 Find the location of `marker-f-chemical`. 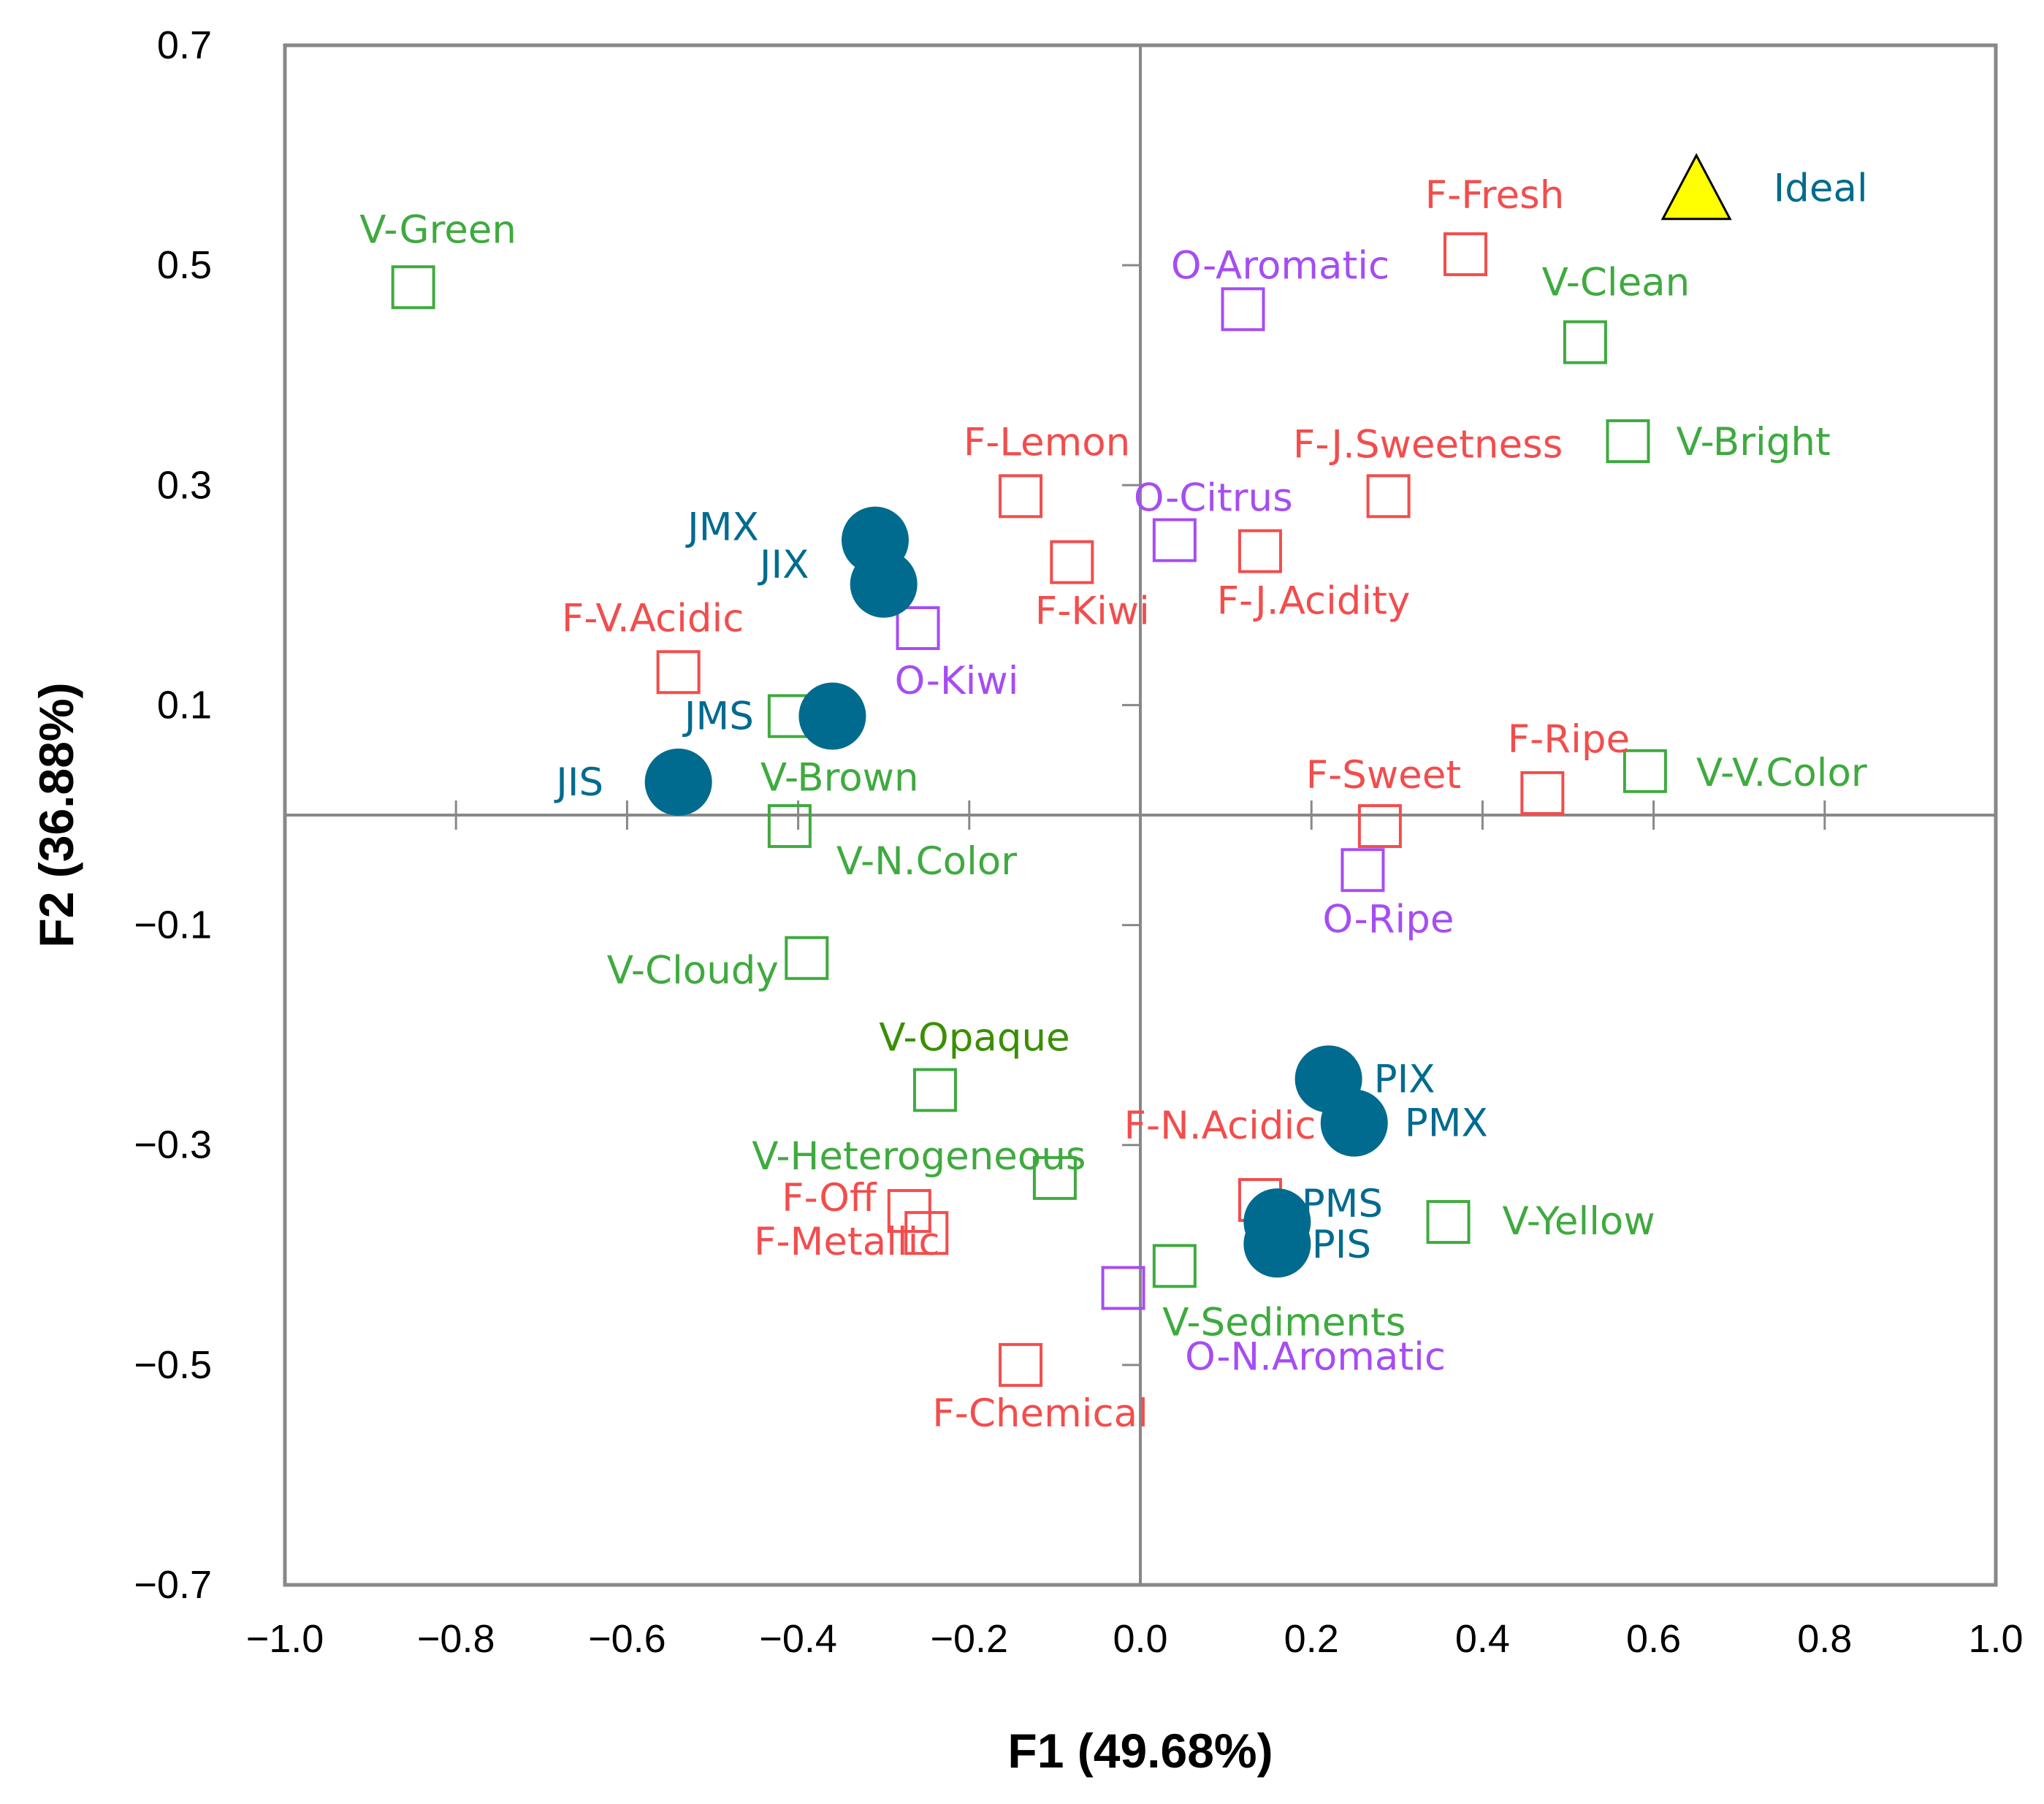

marker-f-chemical is located at coordinates (1021, 1364).